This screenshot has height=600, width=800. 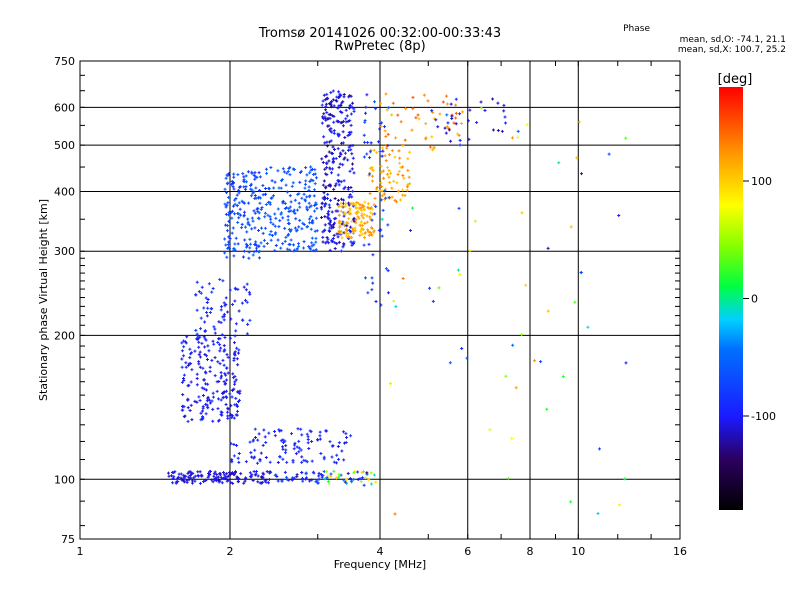 What do you see at coordinates (759, 299) in the screenshot?
I see `colorbar-ticks: 100 0 -100` at bounding box center [759, 299].